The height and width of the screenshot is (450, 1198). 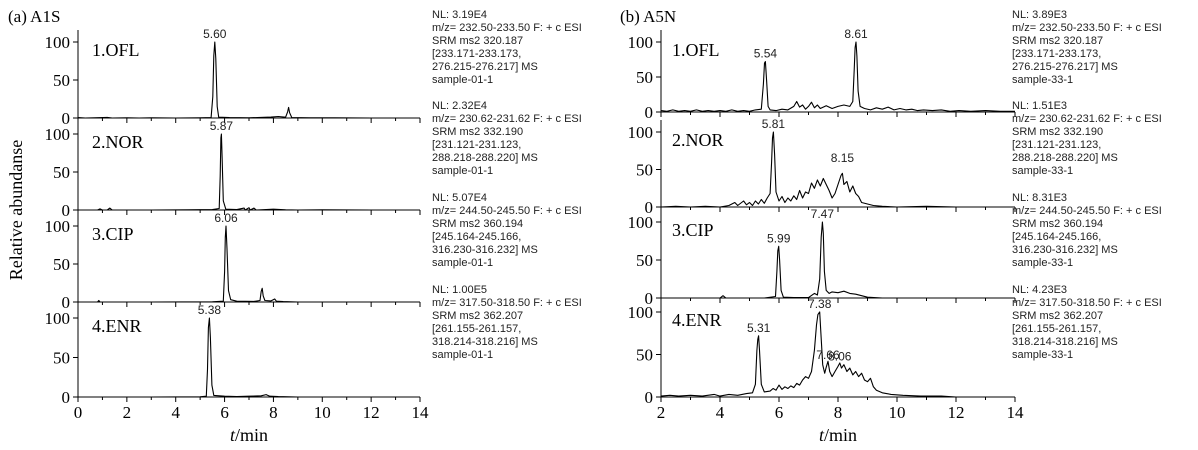 What do you see at coordinates (828, 355) in the screenshot?
I see `peak-label: 7.66` at bounding box center [828, 355].